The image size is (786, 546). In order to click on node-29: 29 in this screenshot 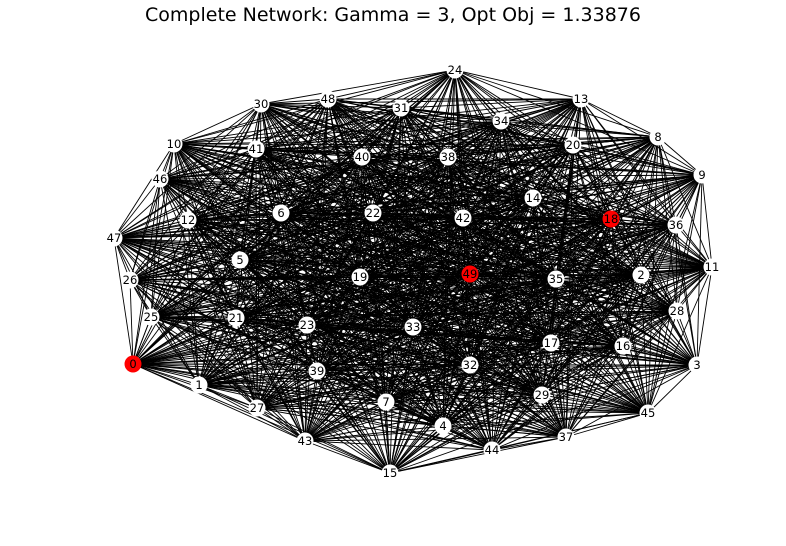, I will do `click(542, 395)`.